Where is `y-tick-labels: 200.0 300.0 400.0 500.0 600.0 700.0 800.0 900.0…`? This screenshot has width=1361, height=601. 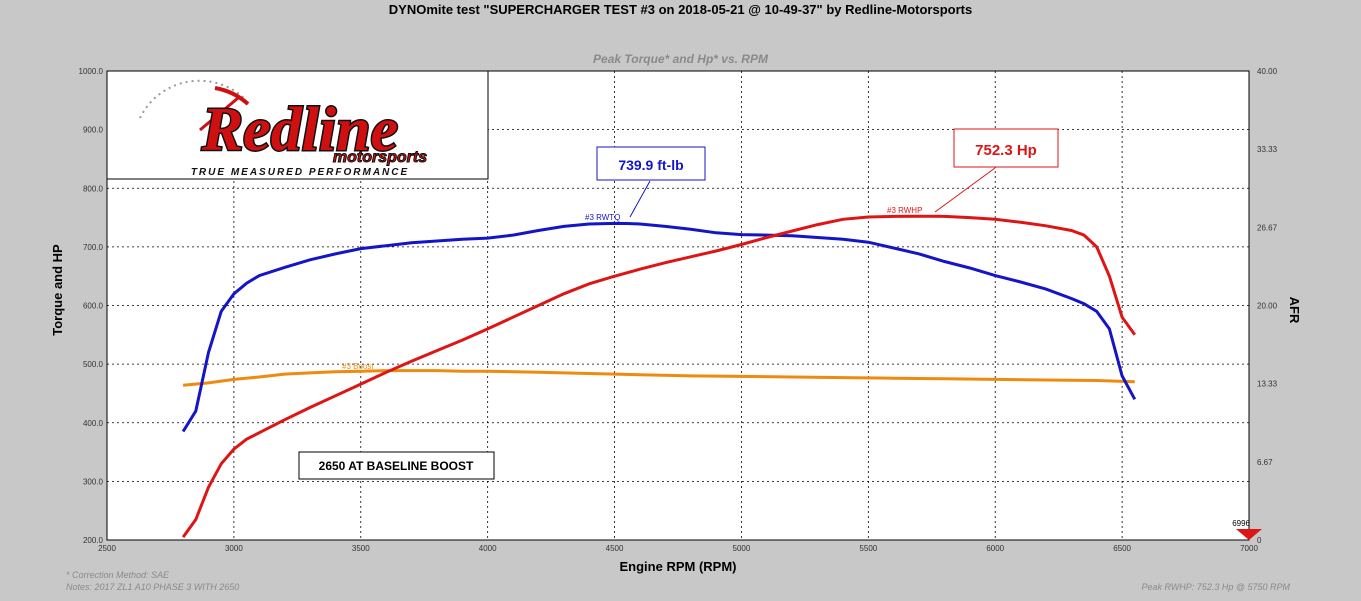
y-tick-labels: 200.0 300.0 400.0 500.0 600.0 700.0 800.0 900.0… is located at coordinates (91, 306).